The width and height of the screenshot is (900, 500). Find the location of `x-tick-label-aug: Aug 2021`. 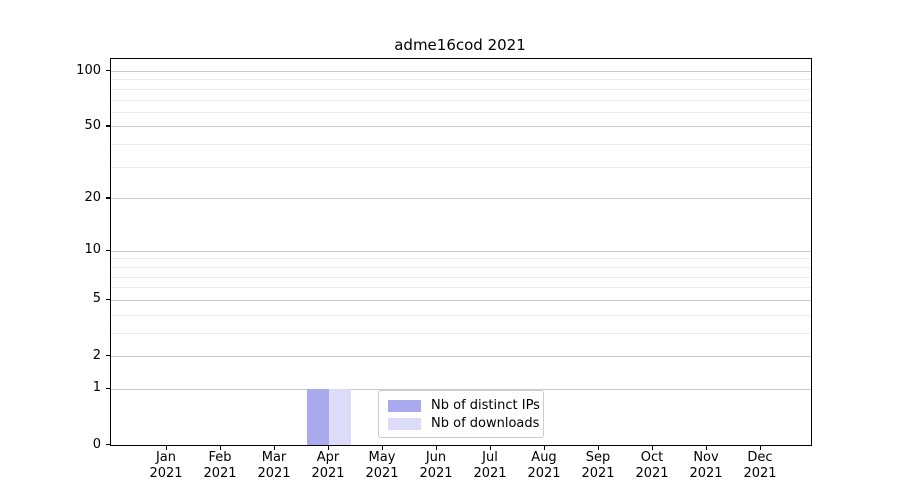

x-tick-label-aug: Aug 2021 is located at coordinates (544, 466).